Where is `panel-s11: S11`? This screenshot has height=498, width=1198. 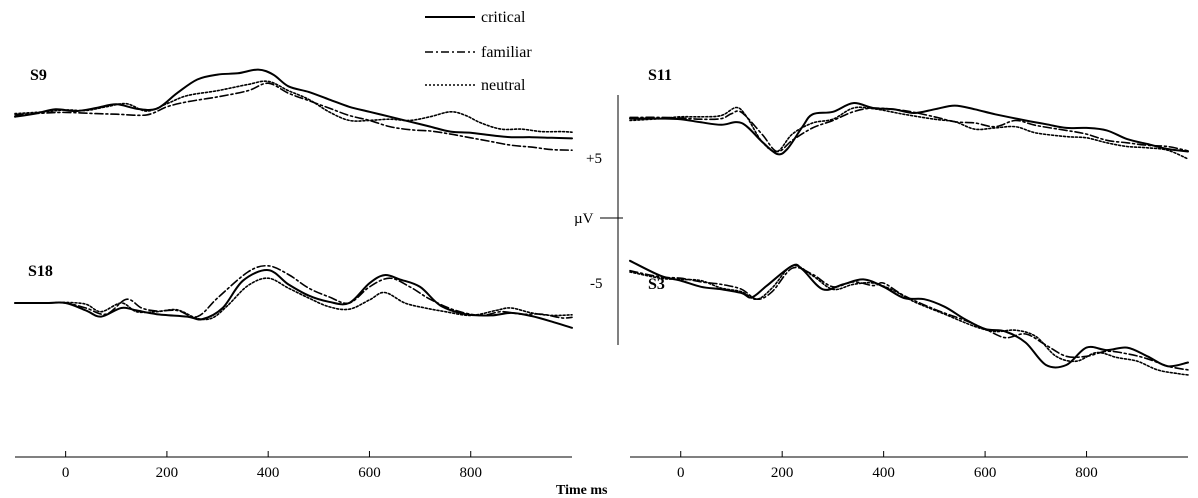 panel-s11: S11 is located at coordinates (909, 113).